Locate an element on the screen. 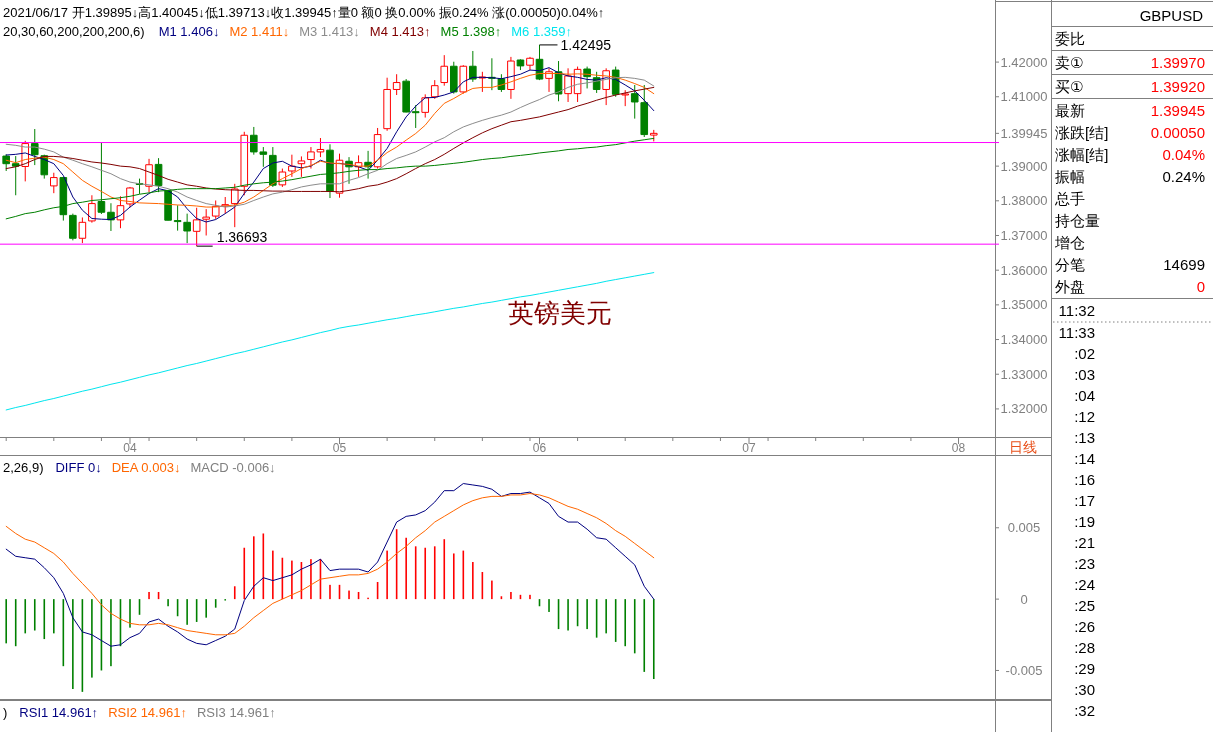  category-label: 卖① is located at coordinates (1069, 62).